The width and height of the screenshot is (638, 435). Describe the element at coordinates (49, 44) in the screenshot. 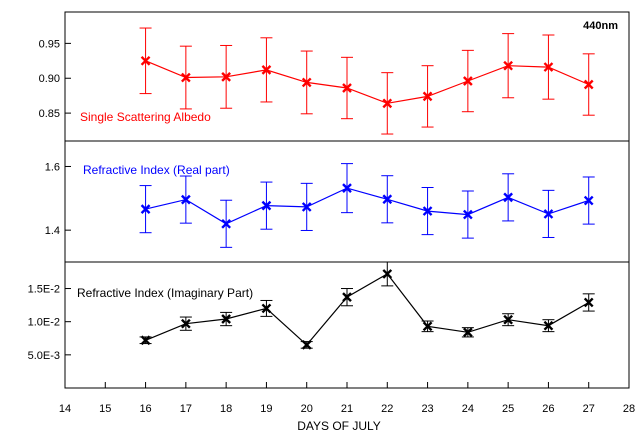

I see `y-tick-label: 0.95` at that location.